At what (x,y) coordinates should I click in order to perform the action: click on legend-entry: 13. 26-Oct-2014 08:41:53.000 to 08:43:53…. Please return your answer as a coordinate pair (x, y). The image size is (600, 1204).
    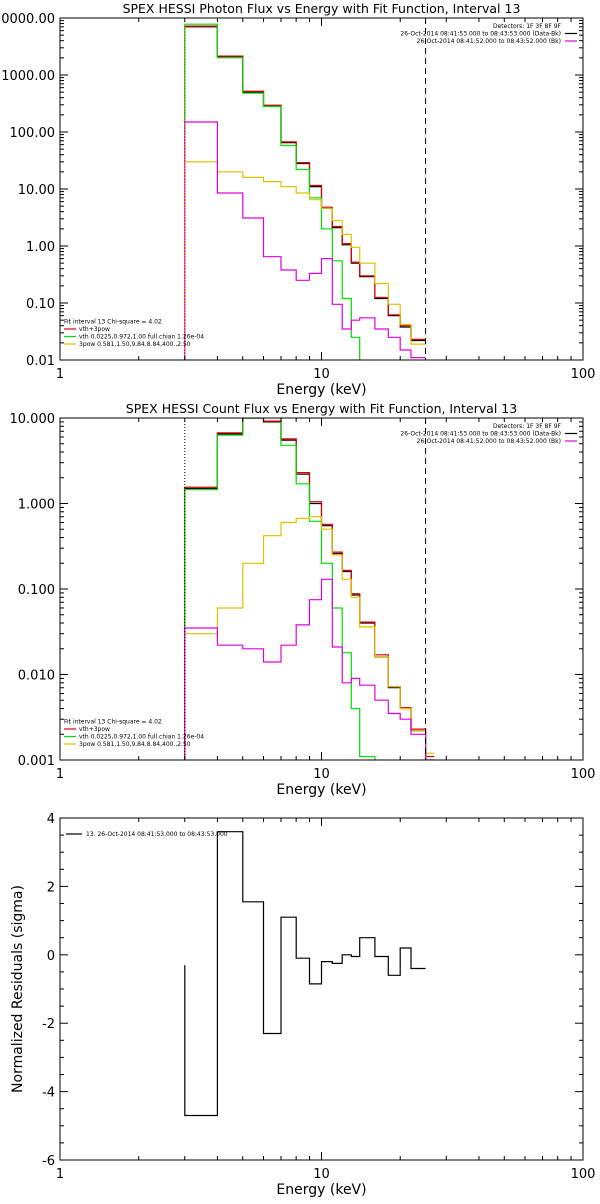
    Looking at the image, I should click on (157, 834).